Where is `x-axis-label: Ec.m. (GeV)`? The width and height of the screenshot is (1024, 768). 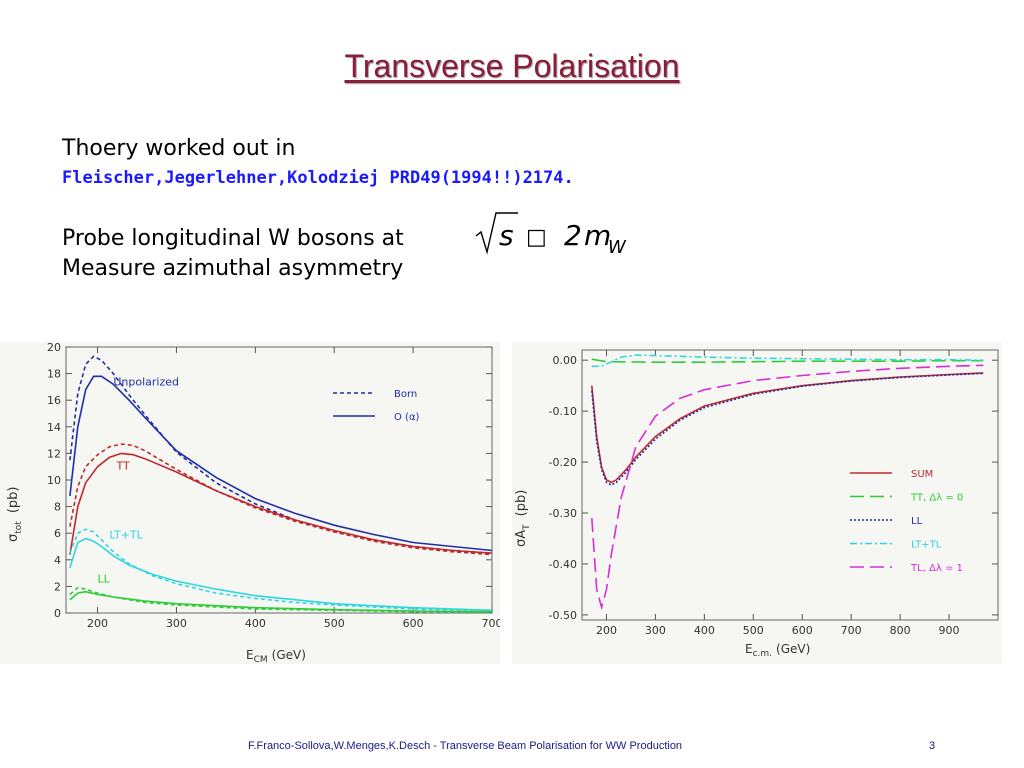
x-axis-label: Ec.m. (GeV) is located at coordinates (777, 650).